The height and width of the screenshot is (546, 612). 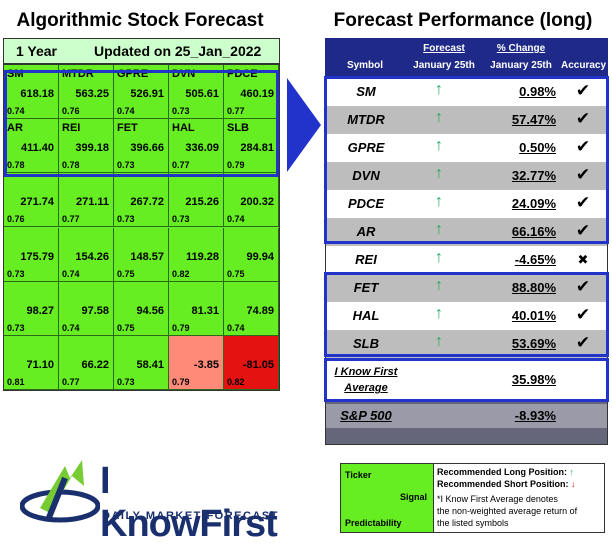 I want to click on grid-cell: SM 618.18 0.74, so click(x=31, y=92).